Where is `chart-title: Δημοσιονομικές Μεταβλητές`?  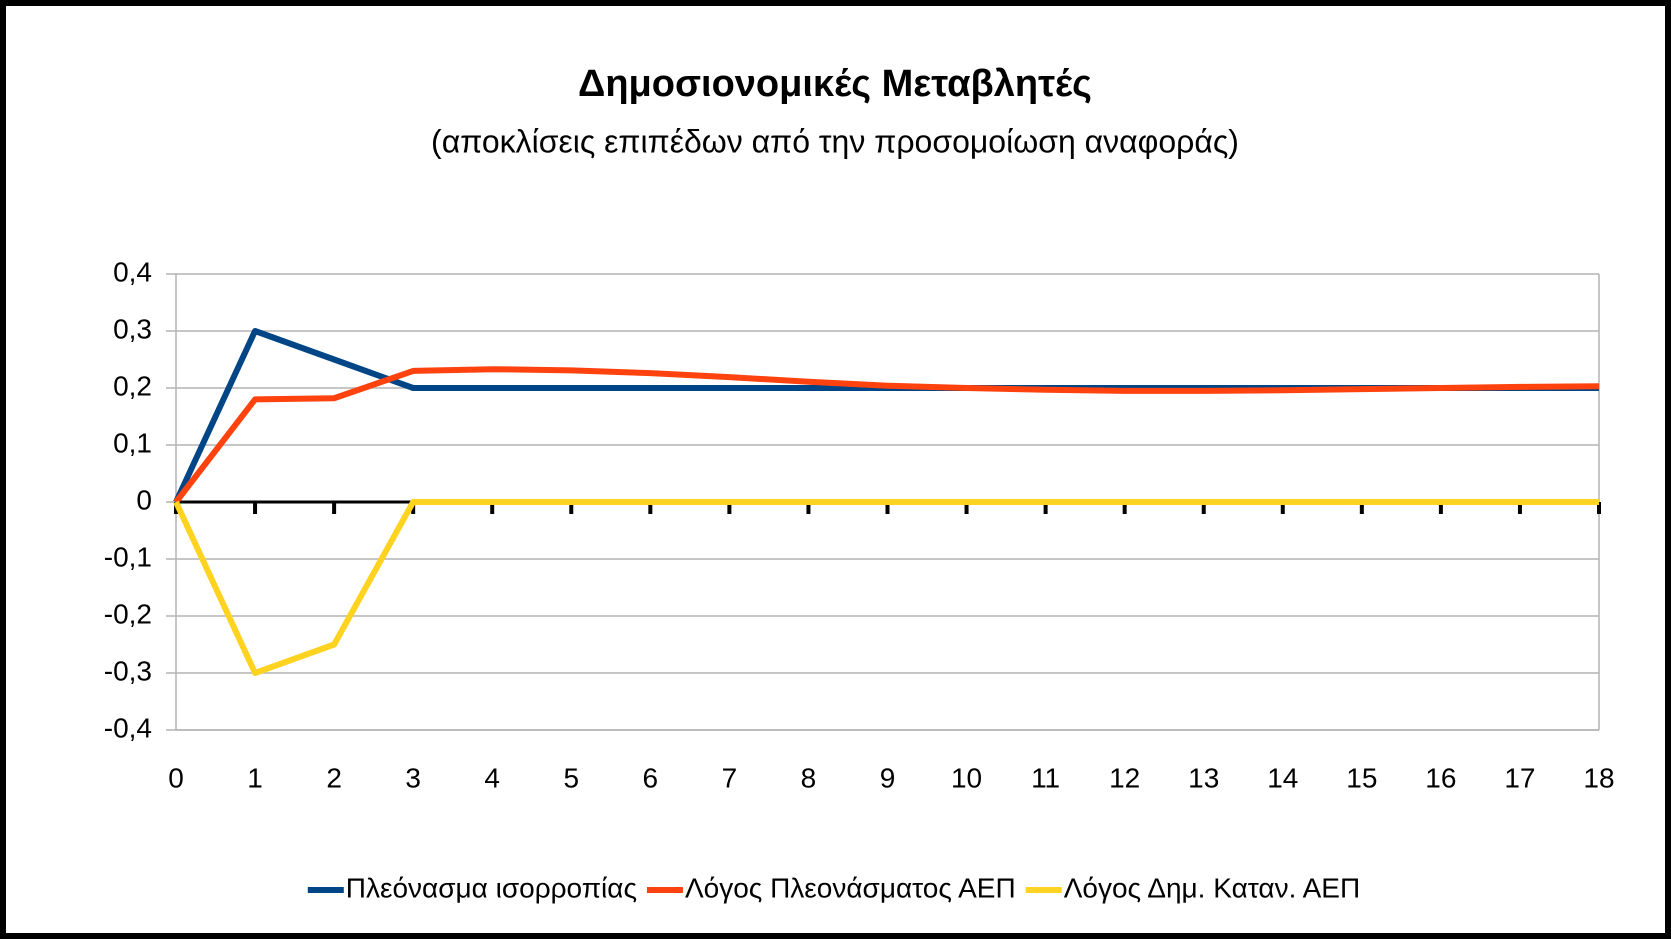
chart-title: Δημοσιονομικές Μεταβλητές is located at coordinates (835, 84).